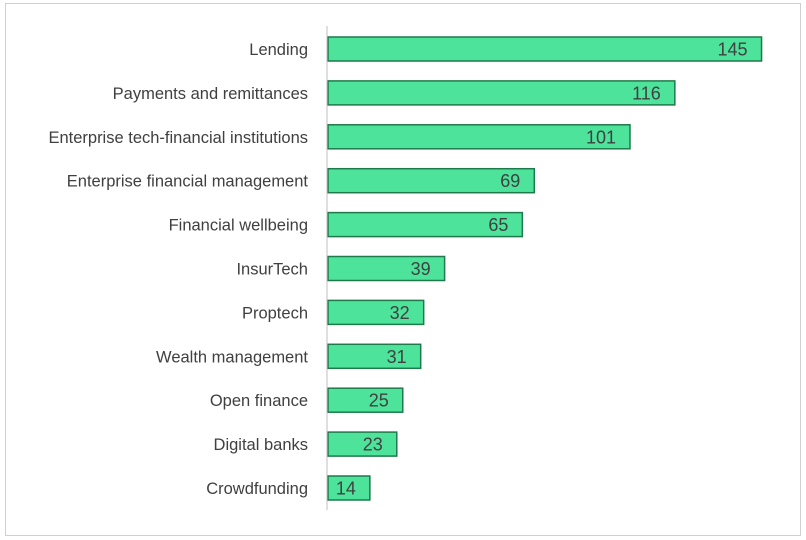  I want to click on category-label: Crowdfunding, so click(257, 489).